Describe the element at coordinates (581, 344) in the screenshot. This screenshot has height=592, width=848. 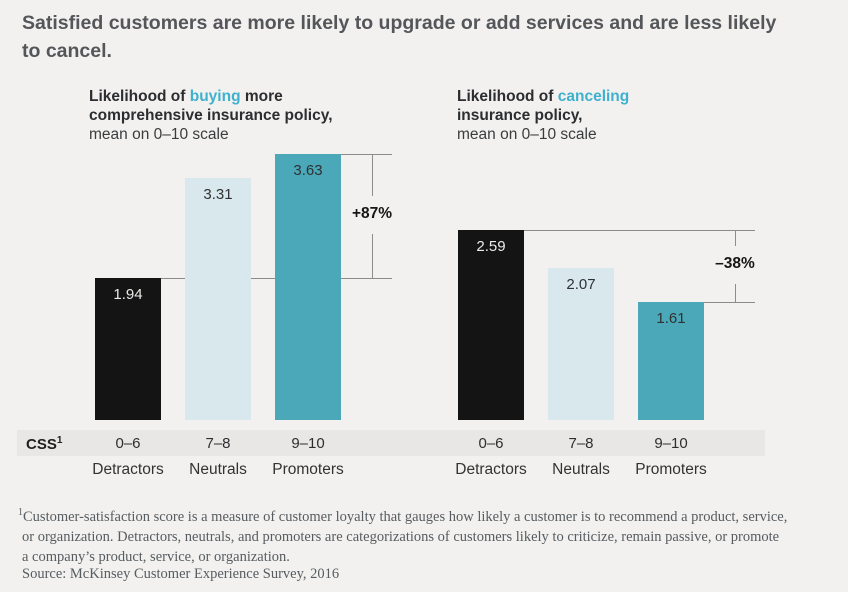
I see `bar-neutrals: 2.07` at that location.